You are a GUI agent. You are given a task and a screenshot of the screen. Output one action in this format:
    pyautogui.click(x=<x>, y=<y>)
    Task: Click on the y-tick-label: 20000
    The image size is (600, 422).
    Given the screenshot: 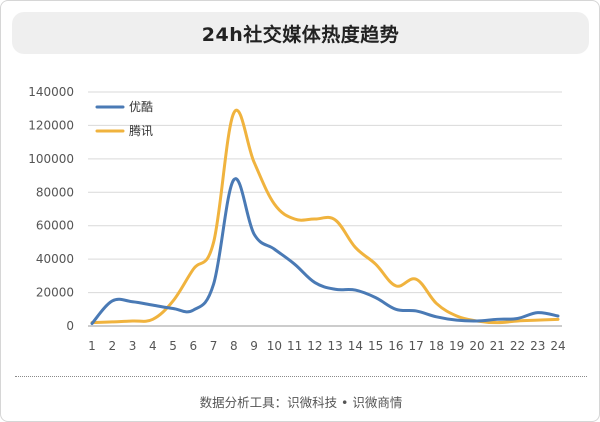 What is the action you would take?
    pyautogui.click(x=55, y=293)
    